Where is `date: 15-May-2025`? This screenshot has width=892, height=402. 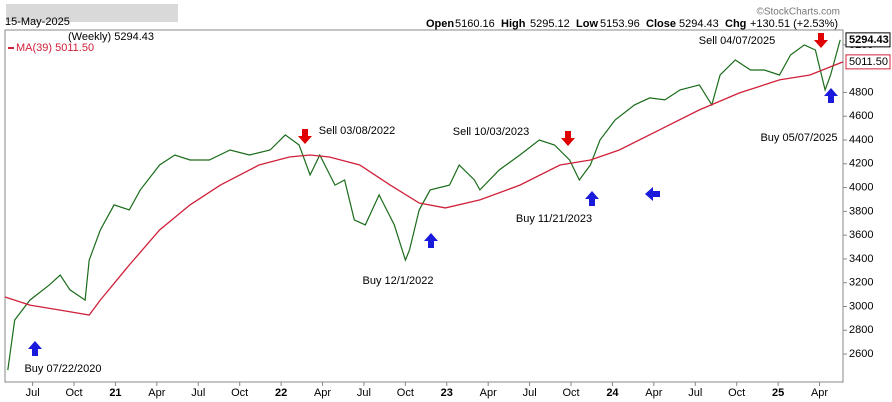
date: 15-May-2025 is located at coordinates (37, 22).